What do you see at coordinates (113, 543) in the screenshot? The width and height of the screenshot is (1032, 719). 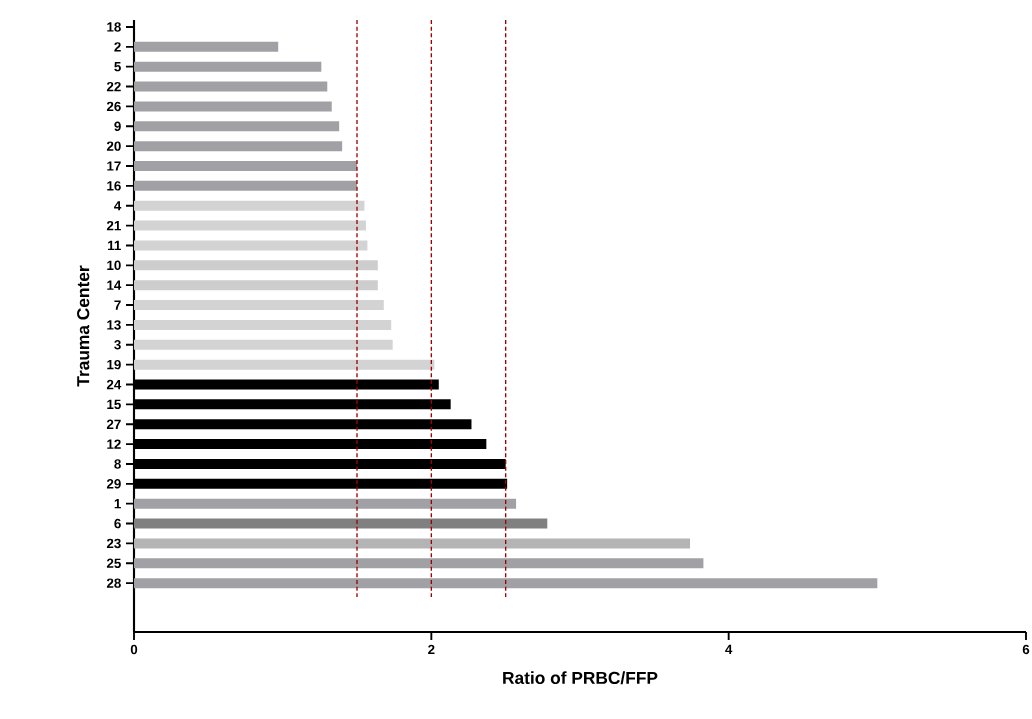 I see `y-tick-label: 23` at bounding box center [113, 543].